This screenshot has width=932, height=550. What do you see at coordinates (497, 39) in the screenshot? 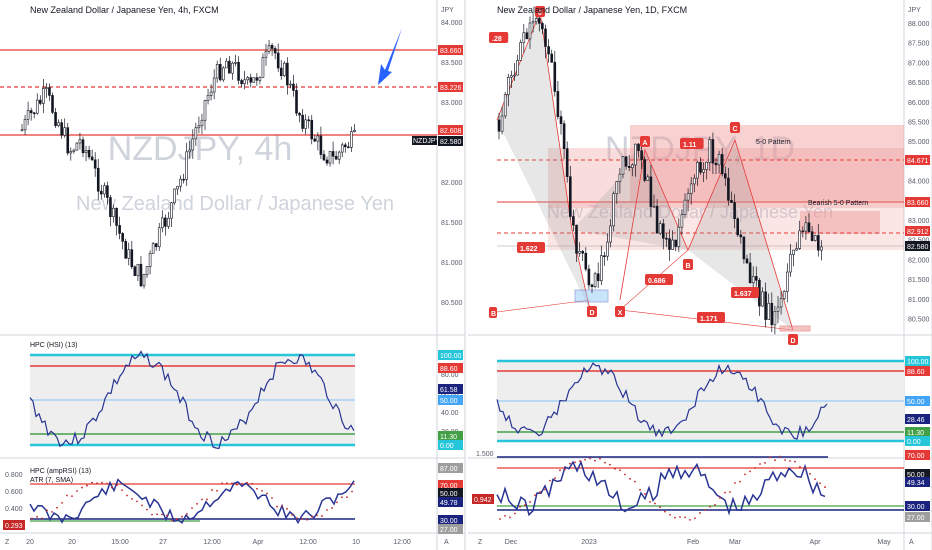
I see `ratio-label: .28` at bounding box center [497, 39].